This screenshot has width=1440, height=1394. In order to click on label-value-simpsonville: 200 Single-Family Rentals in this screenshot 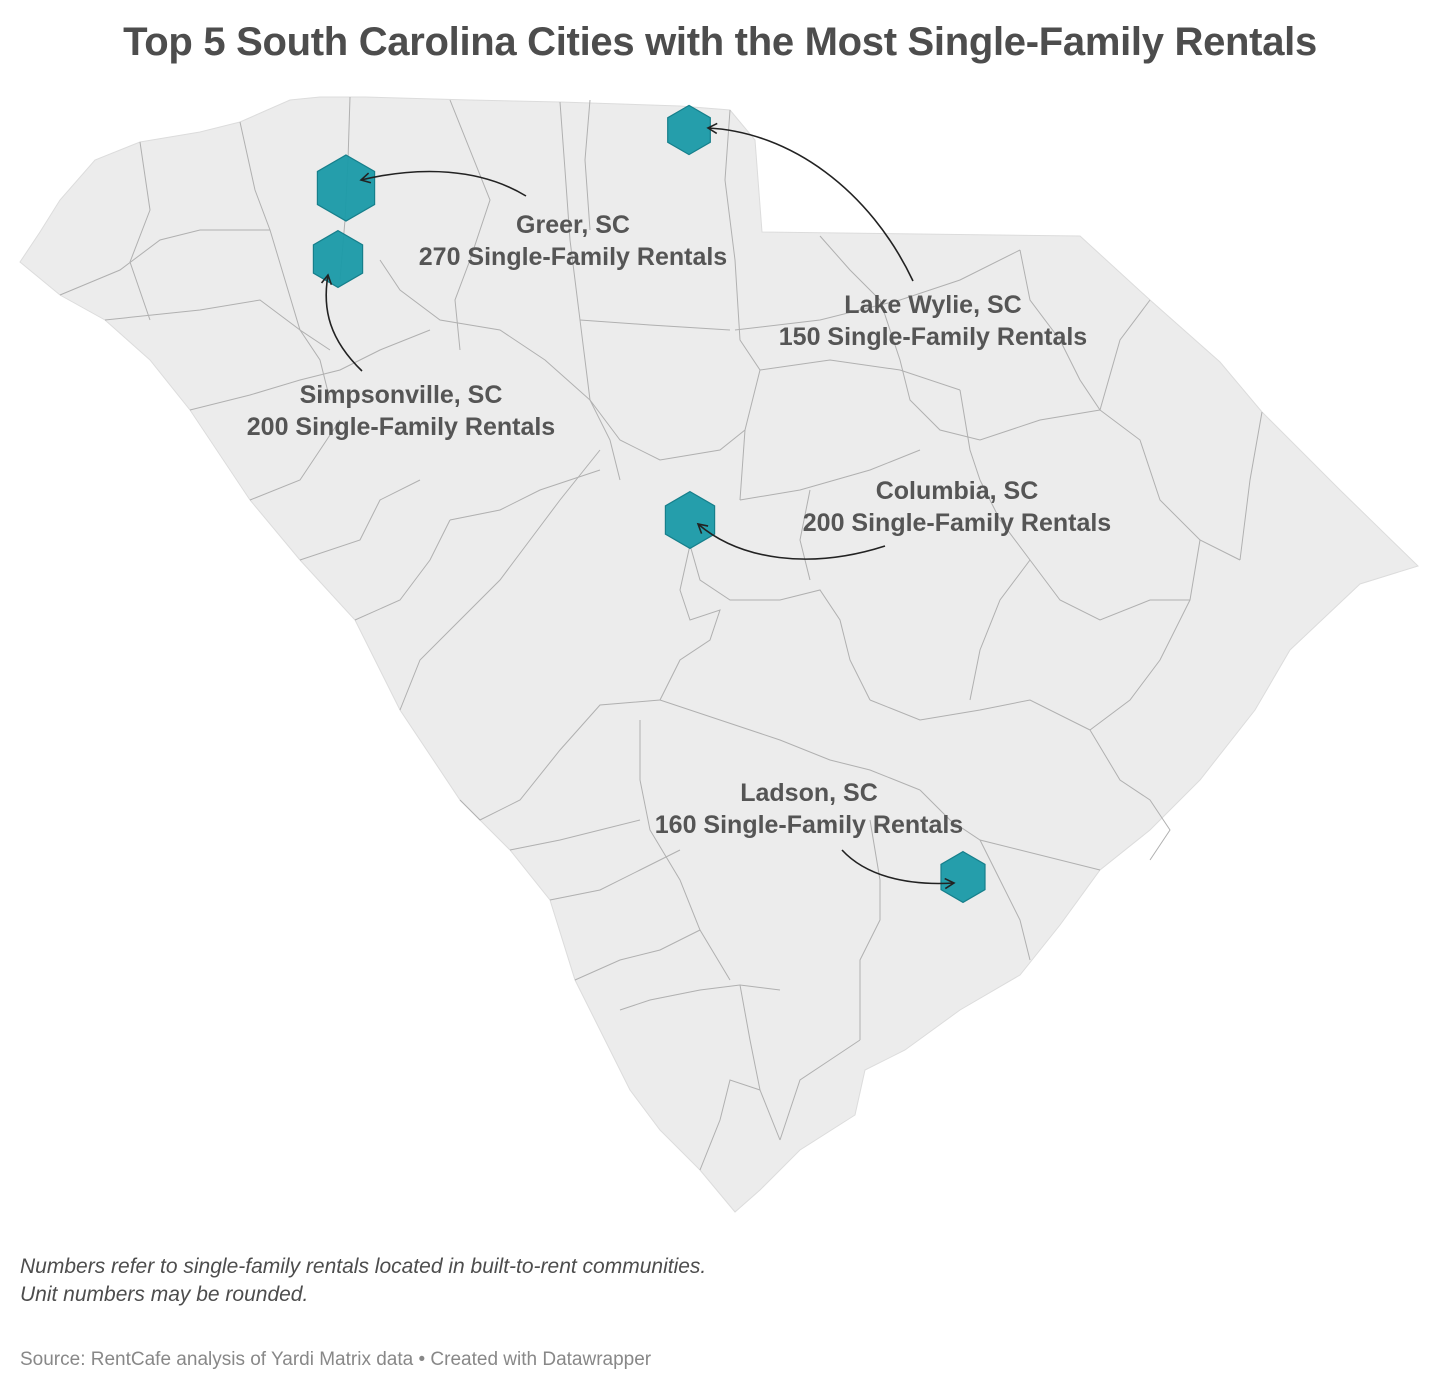, I will do `click(401, 427)`.